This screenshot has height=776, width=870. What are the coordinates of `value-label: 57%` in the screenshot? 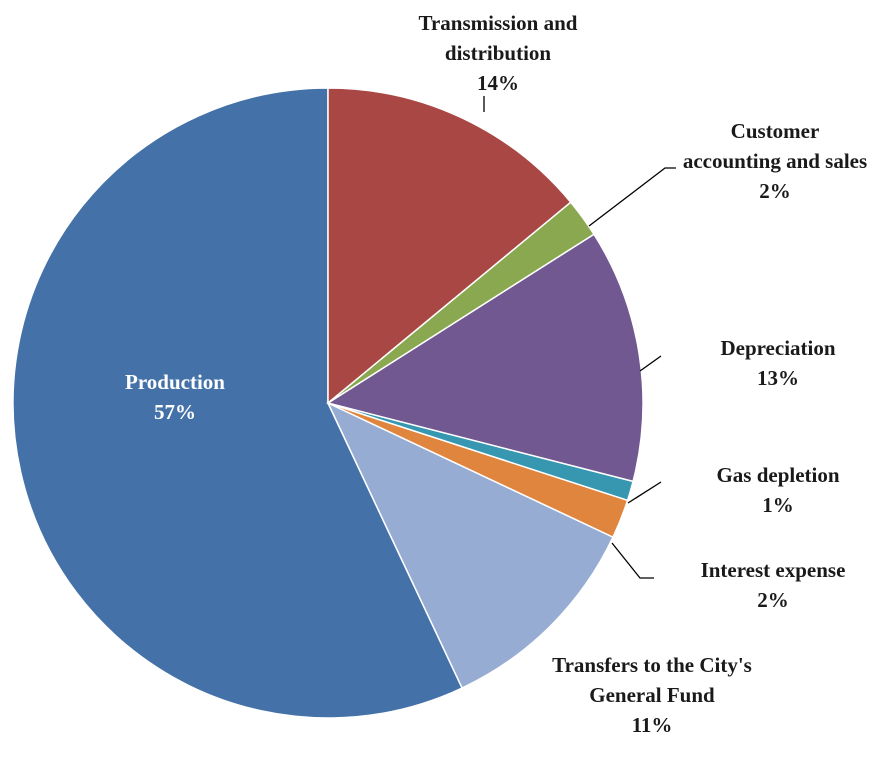 It's located at (175, 412).